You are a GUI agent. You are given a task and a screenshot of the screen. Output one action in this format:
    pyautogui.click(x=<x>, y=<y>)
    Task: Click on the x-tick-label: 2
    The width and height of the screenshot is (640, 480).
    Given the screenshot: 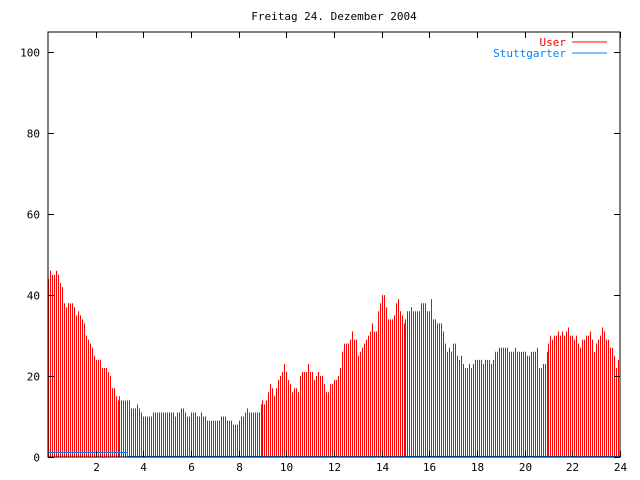 What is the action you would take?
    pyautogui.click(x=96, y=467)
    